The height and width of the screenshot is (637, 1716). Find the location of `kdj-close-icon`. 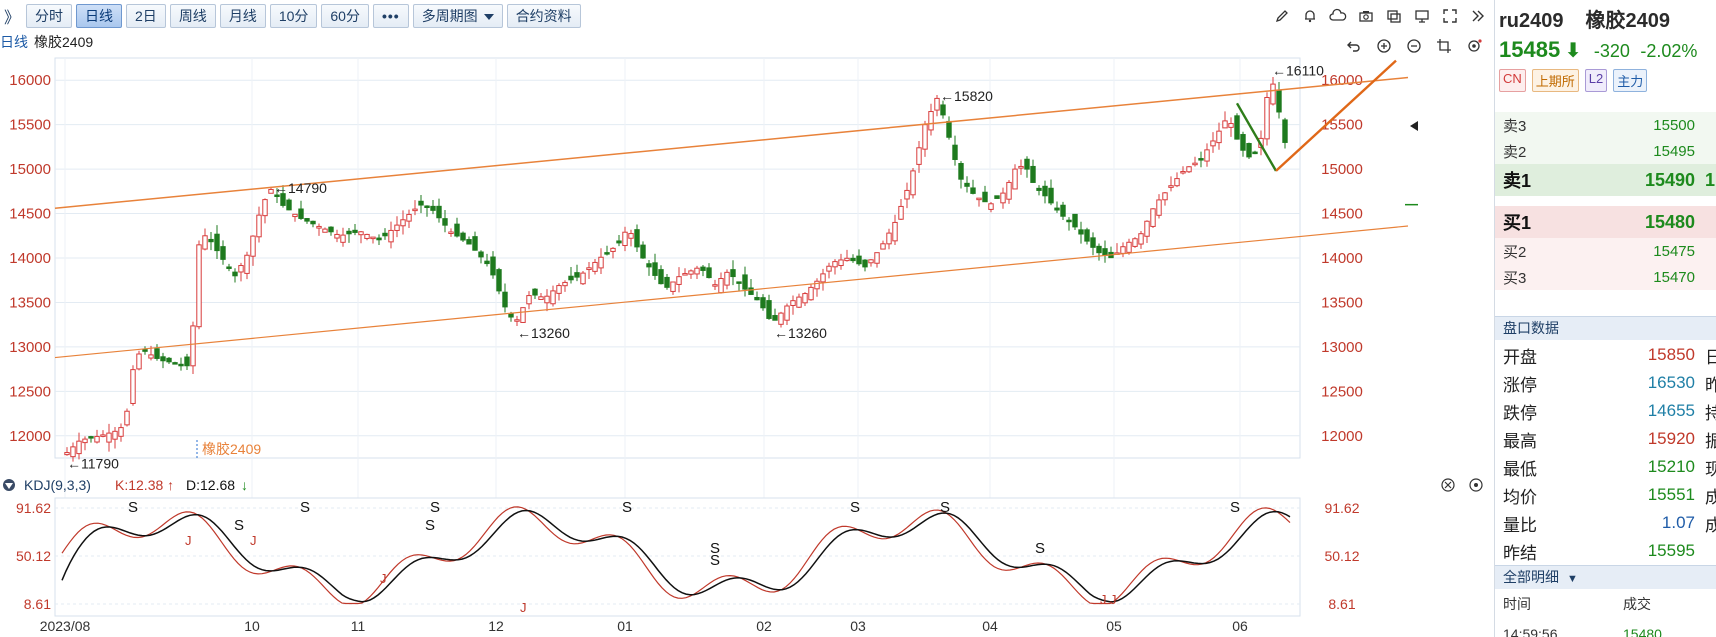

kdj-close-icon is located at coordinates (1448, 485).